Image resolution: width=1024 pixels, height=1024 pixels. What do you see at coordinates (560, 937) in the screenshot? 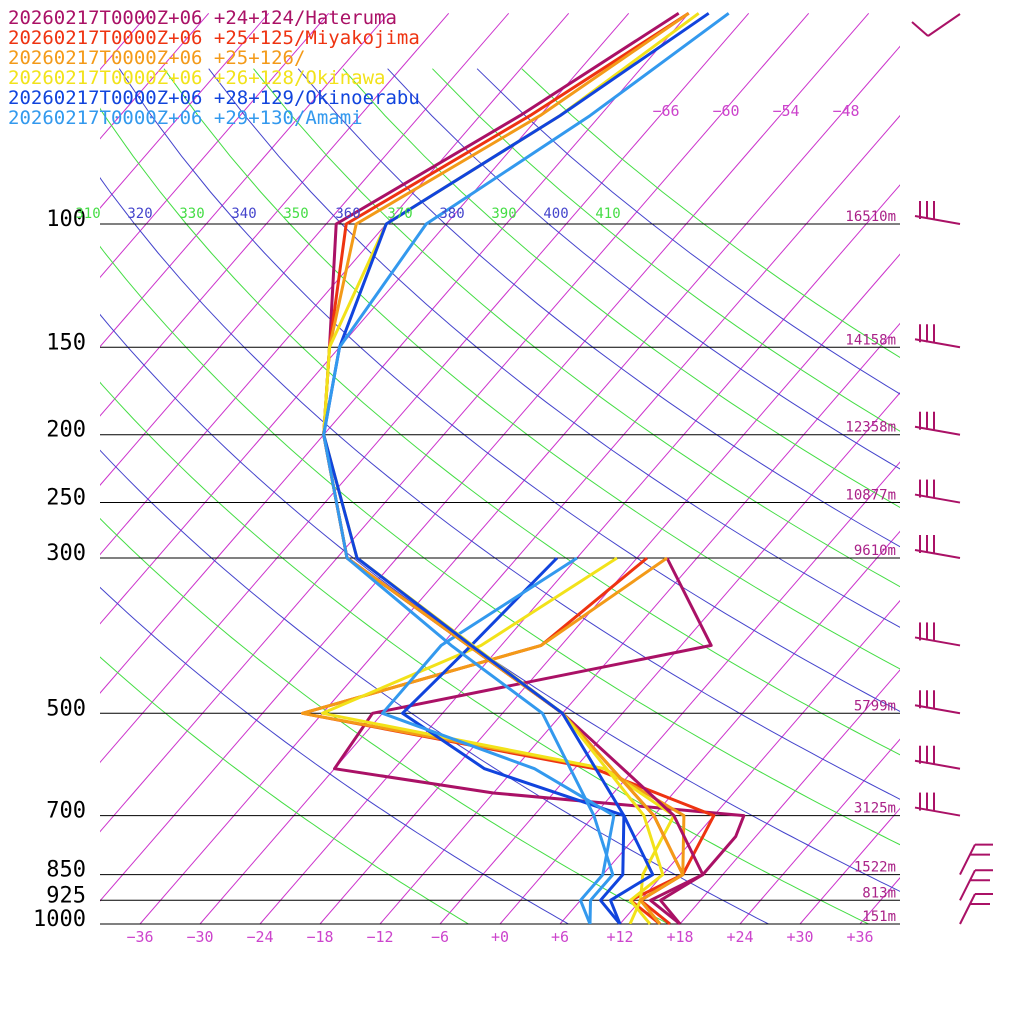
I see `temperature-tick-label: +6` at bounding box center [560, 937].